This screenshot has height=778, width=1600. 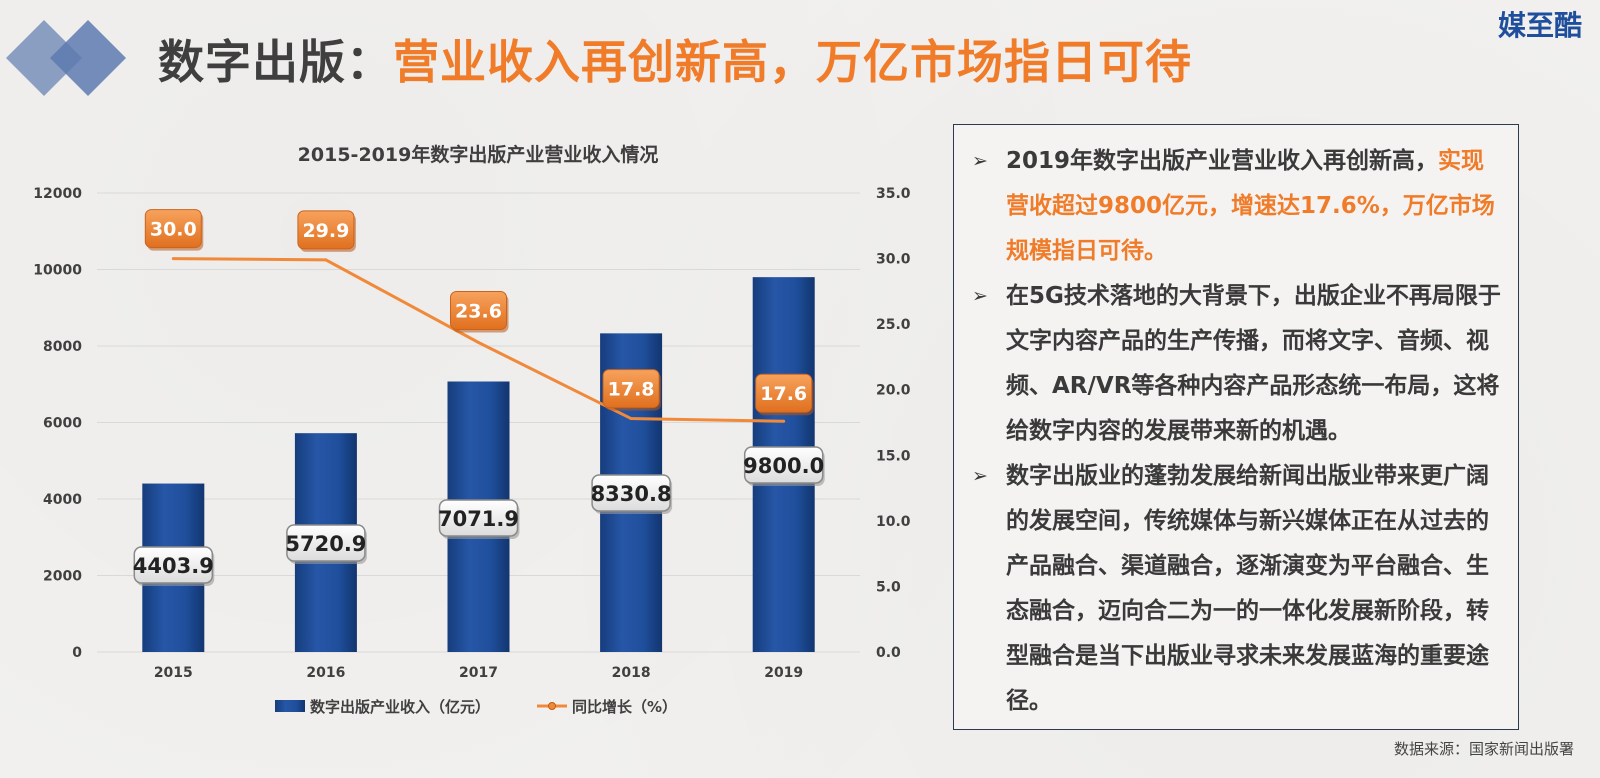 I want to click on page-title: 数字出版：营业收入再创新高，万亿市场指日可待, so click(x=675, y=59).